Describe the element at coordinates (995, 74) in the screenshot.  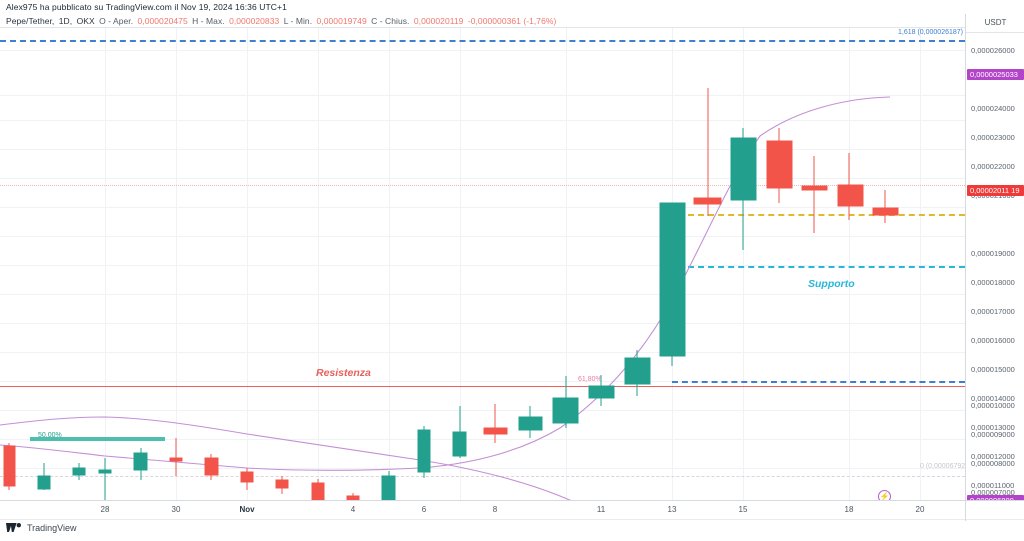
I see `ma-price-badge: 0,0000025033` at that location.